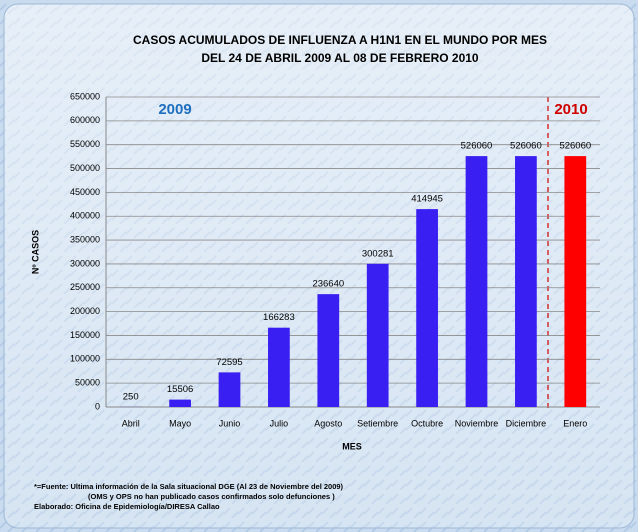 The image size is (638, 532). What do you see at coordinates (279, 317) in the screenshot?
I see `value-label: 166283` at bounding box center [279, 317].